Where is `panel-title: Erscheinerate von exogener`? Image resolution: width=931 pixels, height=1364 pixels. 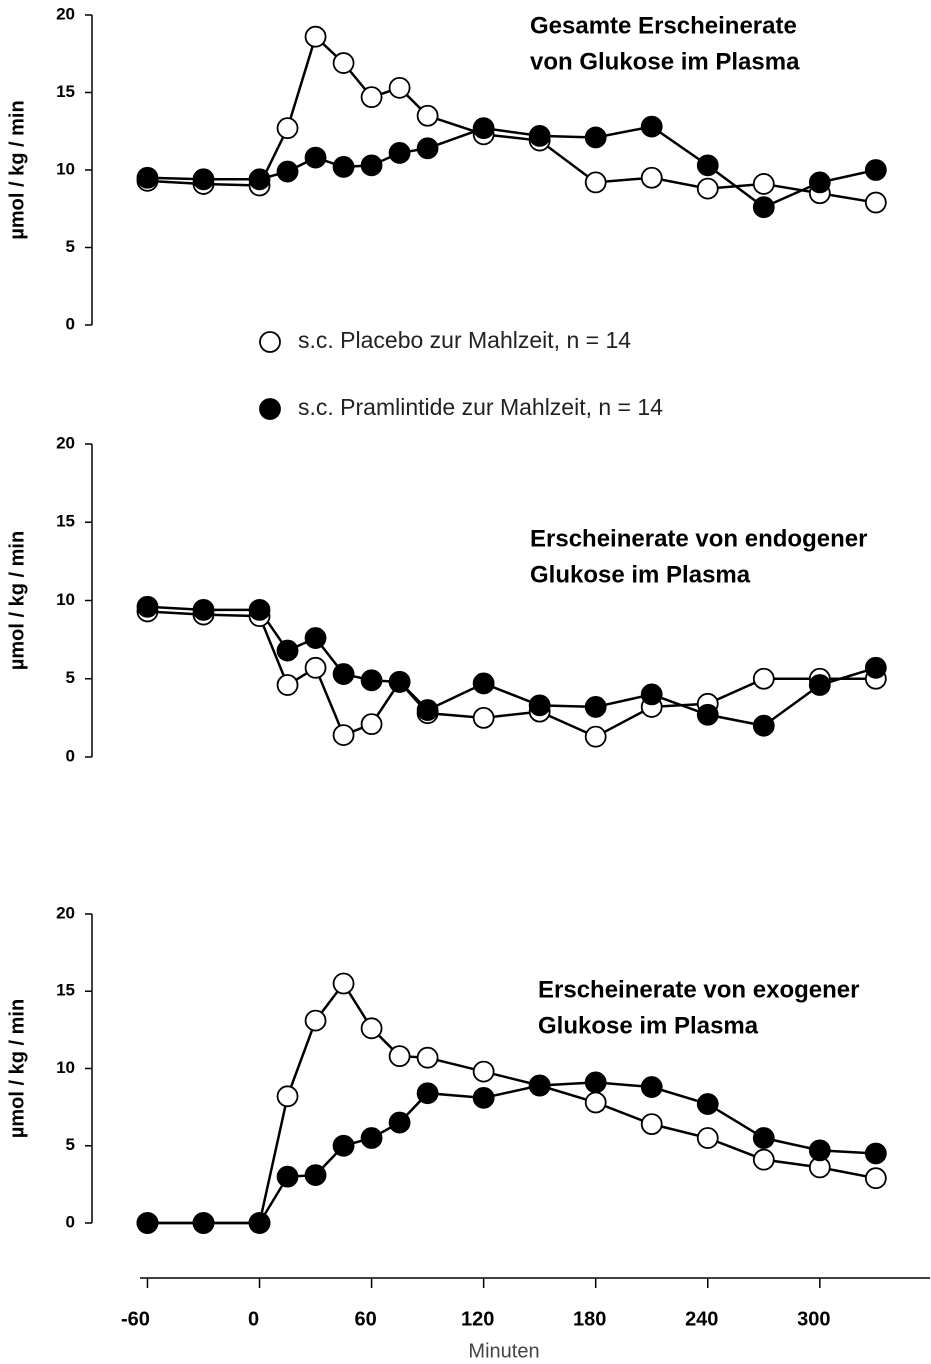 panel-title: Erscheinerate von exogener is located at coordinates (698, 989).